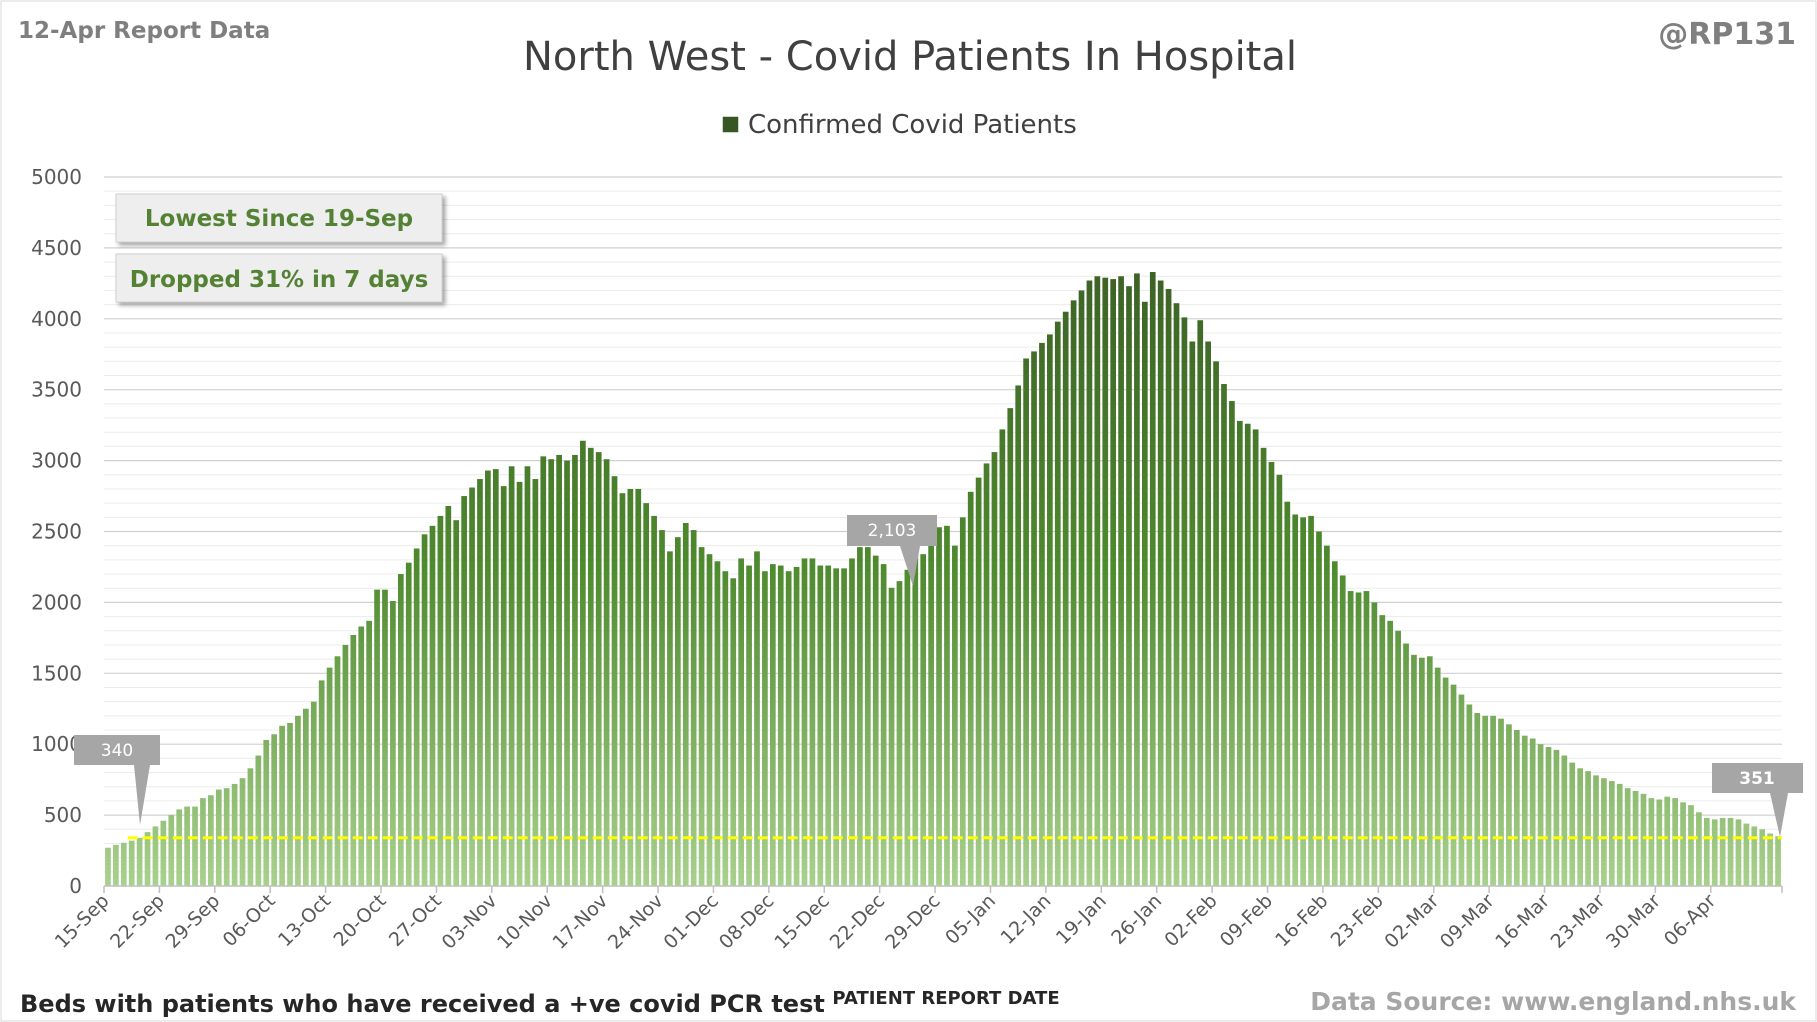  What do you see at coordinates (56, 744) in the screenshot?
I see `y-tick-label: 1000` at bounding box center [56, 744].